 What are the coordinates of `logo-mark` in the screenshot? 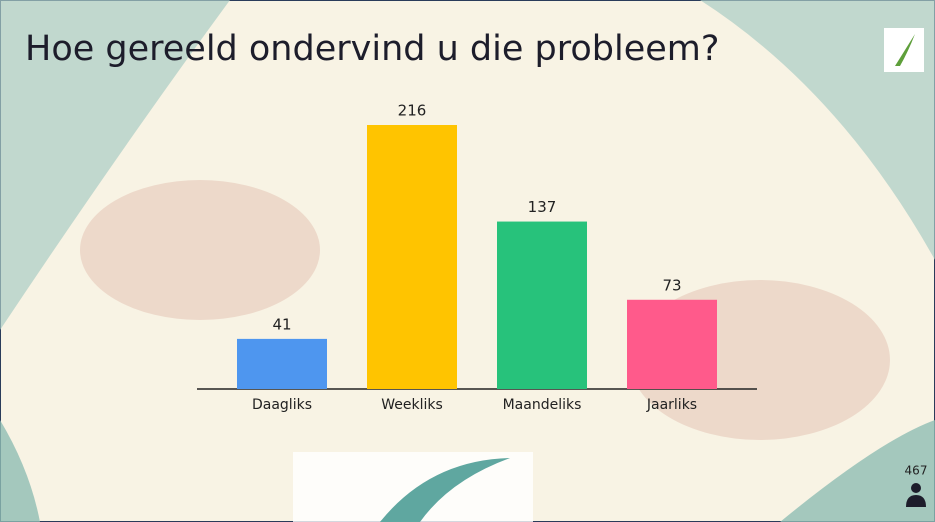 It's located at (905, 50).